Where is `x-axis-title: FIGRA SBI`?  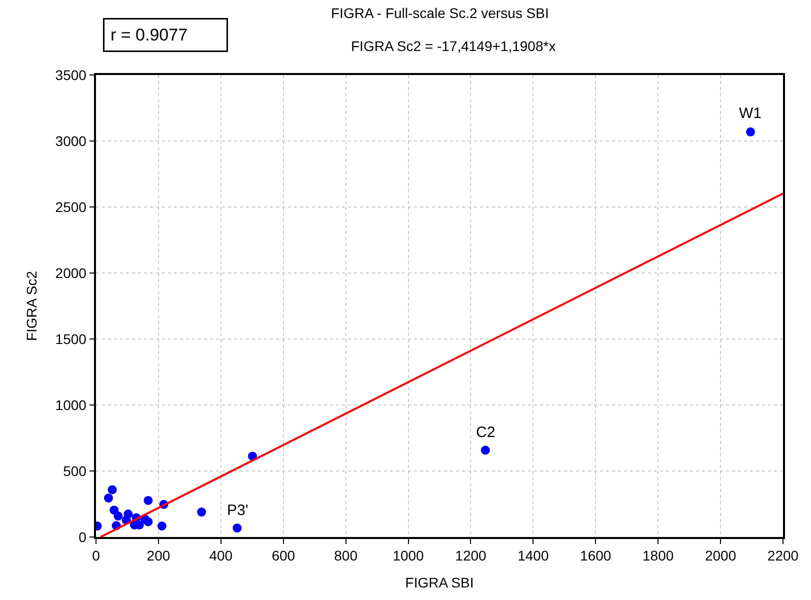
x-axis-title: FIGRA SBI is located at coordinates (439, 582).